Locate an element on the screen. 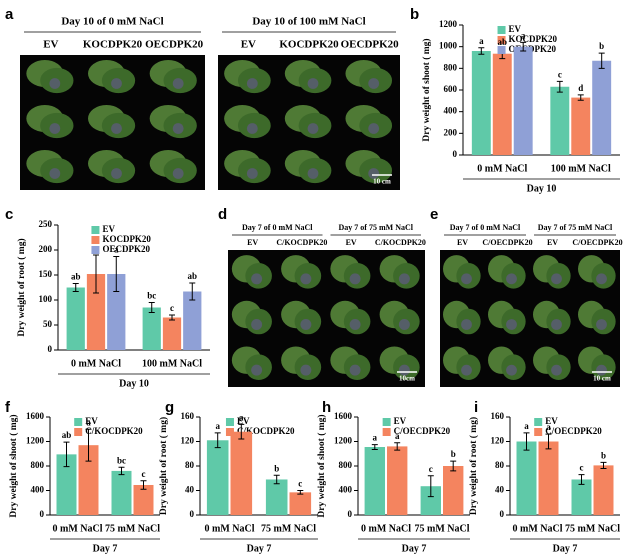  group-title: Day 7 of 75 mM NaCl is located at coordinates (376, 227).